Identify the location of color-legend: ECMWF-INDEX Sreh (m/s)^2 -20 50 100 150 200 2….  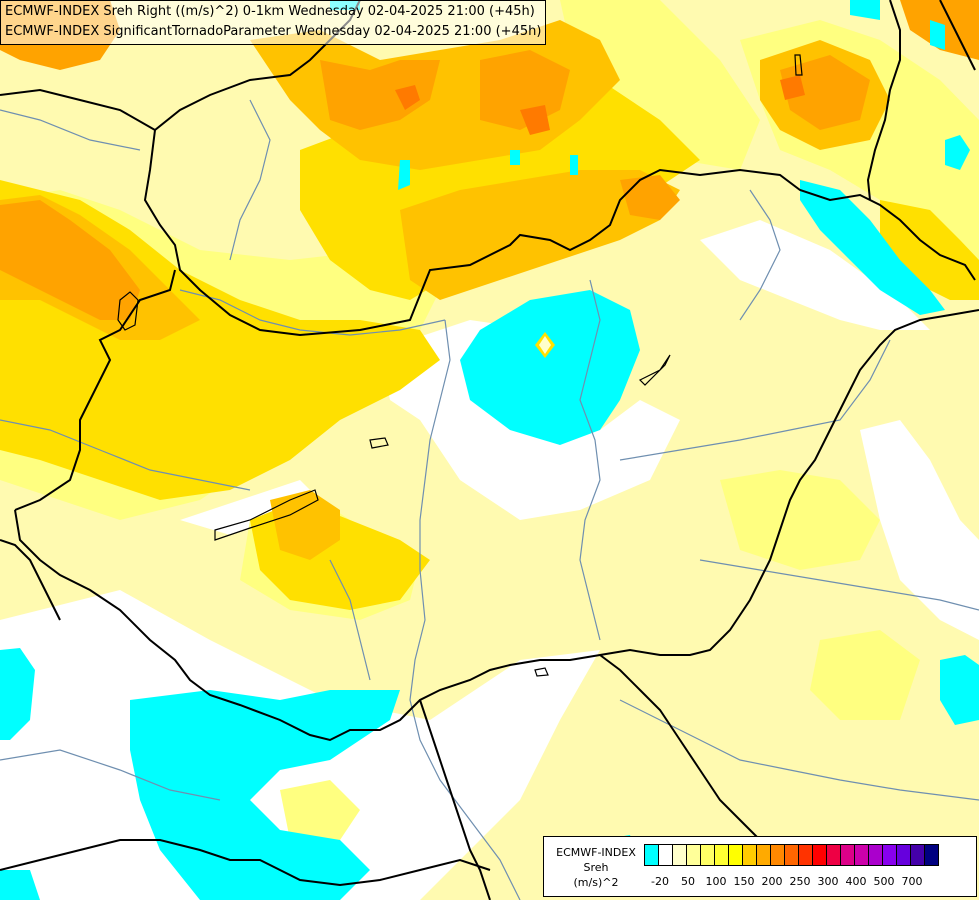
(760, 866).